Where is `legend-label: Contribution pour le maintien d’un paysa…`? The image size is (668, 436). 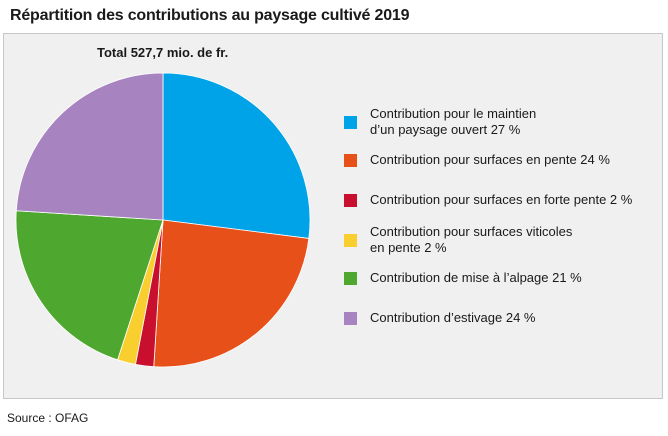
legend-label: Contribution pour le maintien d’un paysa… is located at coordinates (453, 121).